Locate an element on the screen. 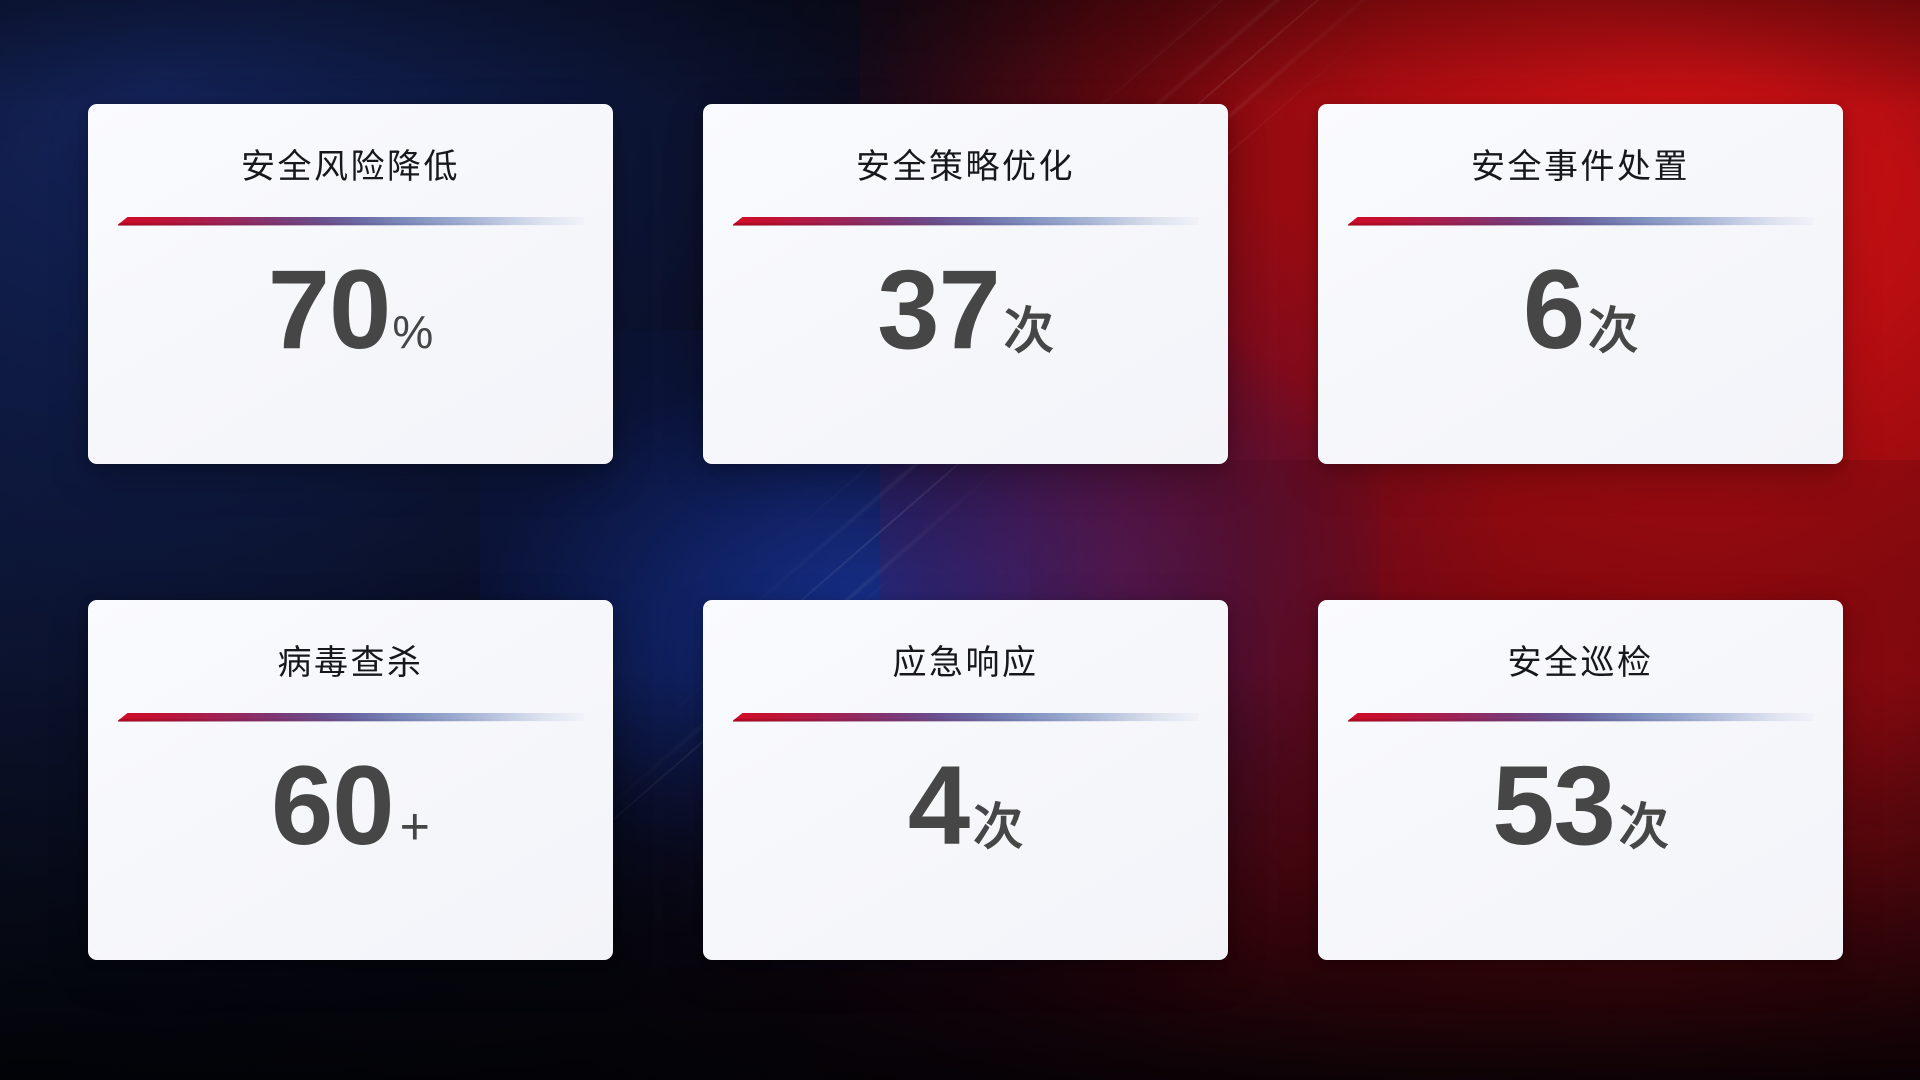 The image size is (1920, 1080). metric-readout: 60 + is located at coordinates (350, 806).